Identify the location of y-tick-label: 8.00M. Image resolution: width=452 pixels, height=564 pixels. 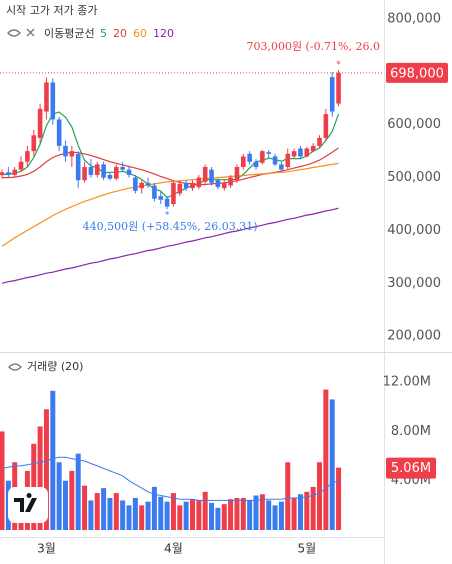
(411, 431).